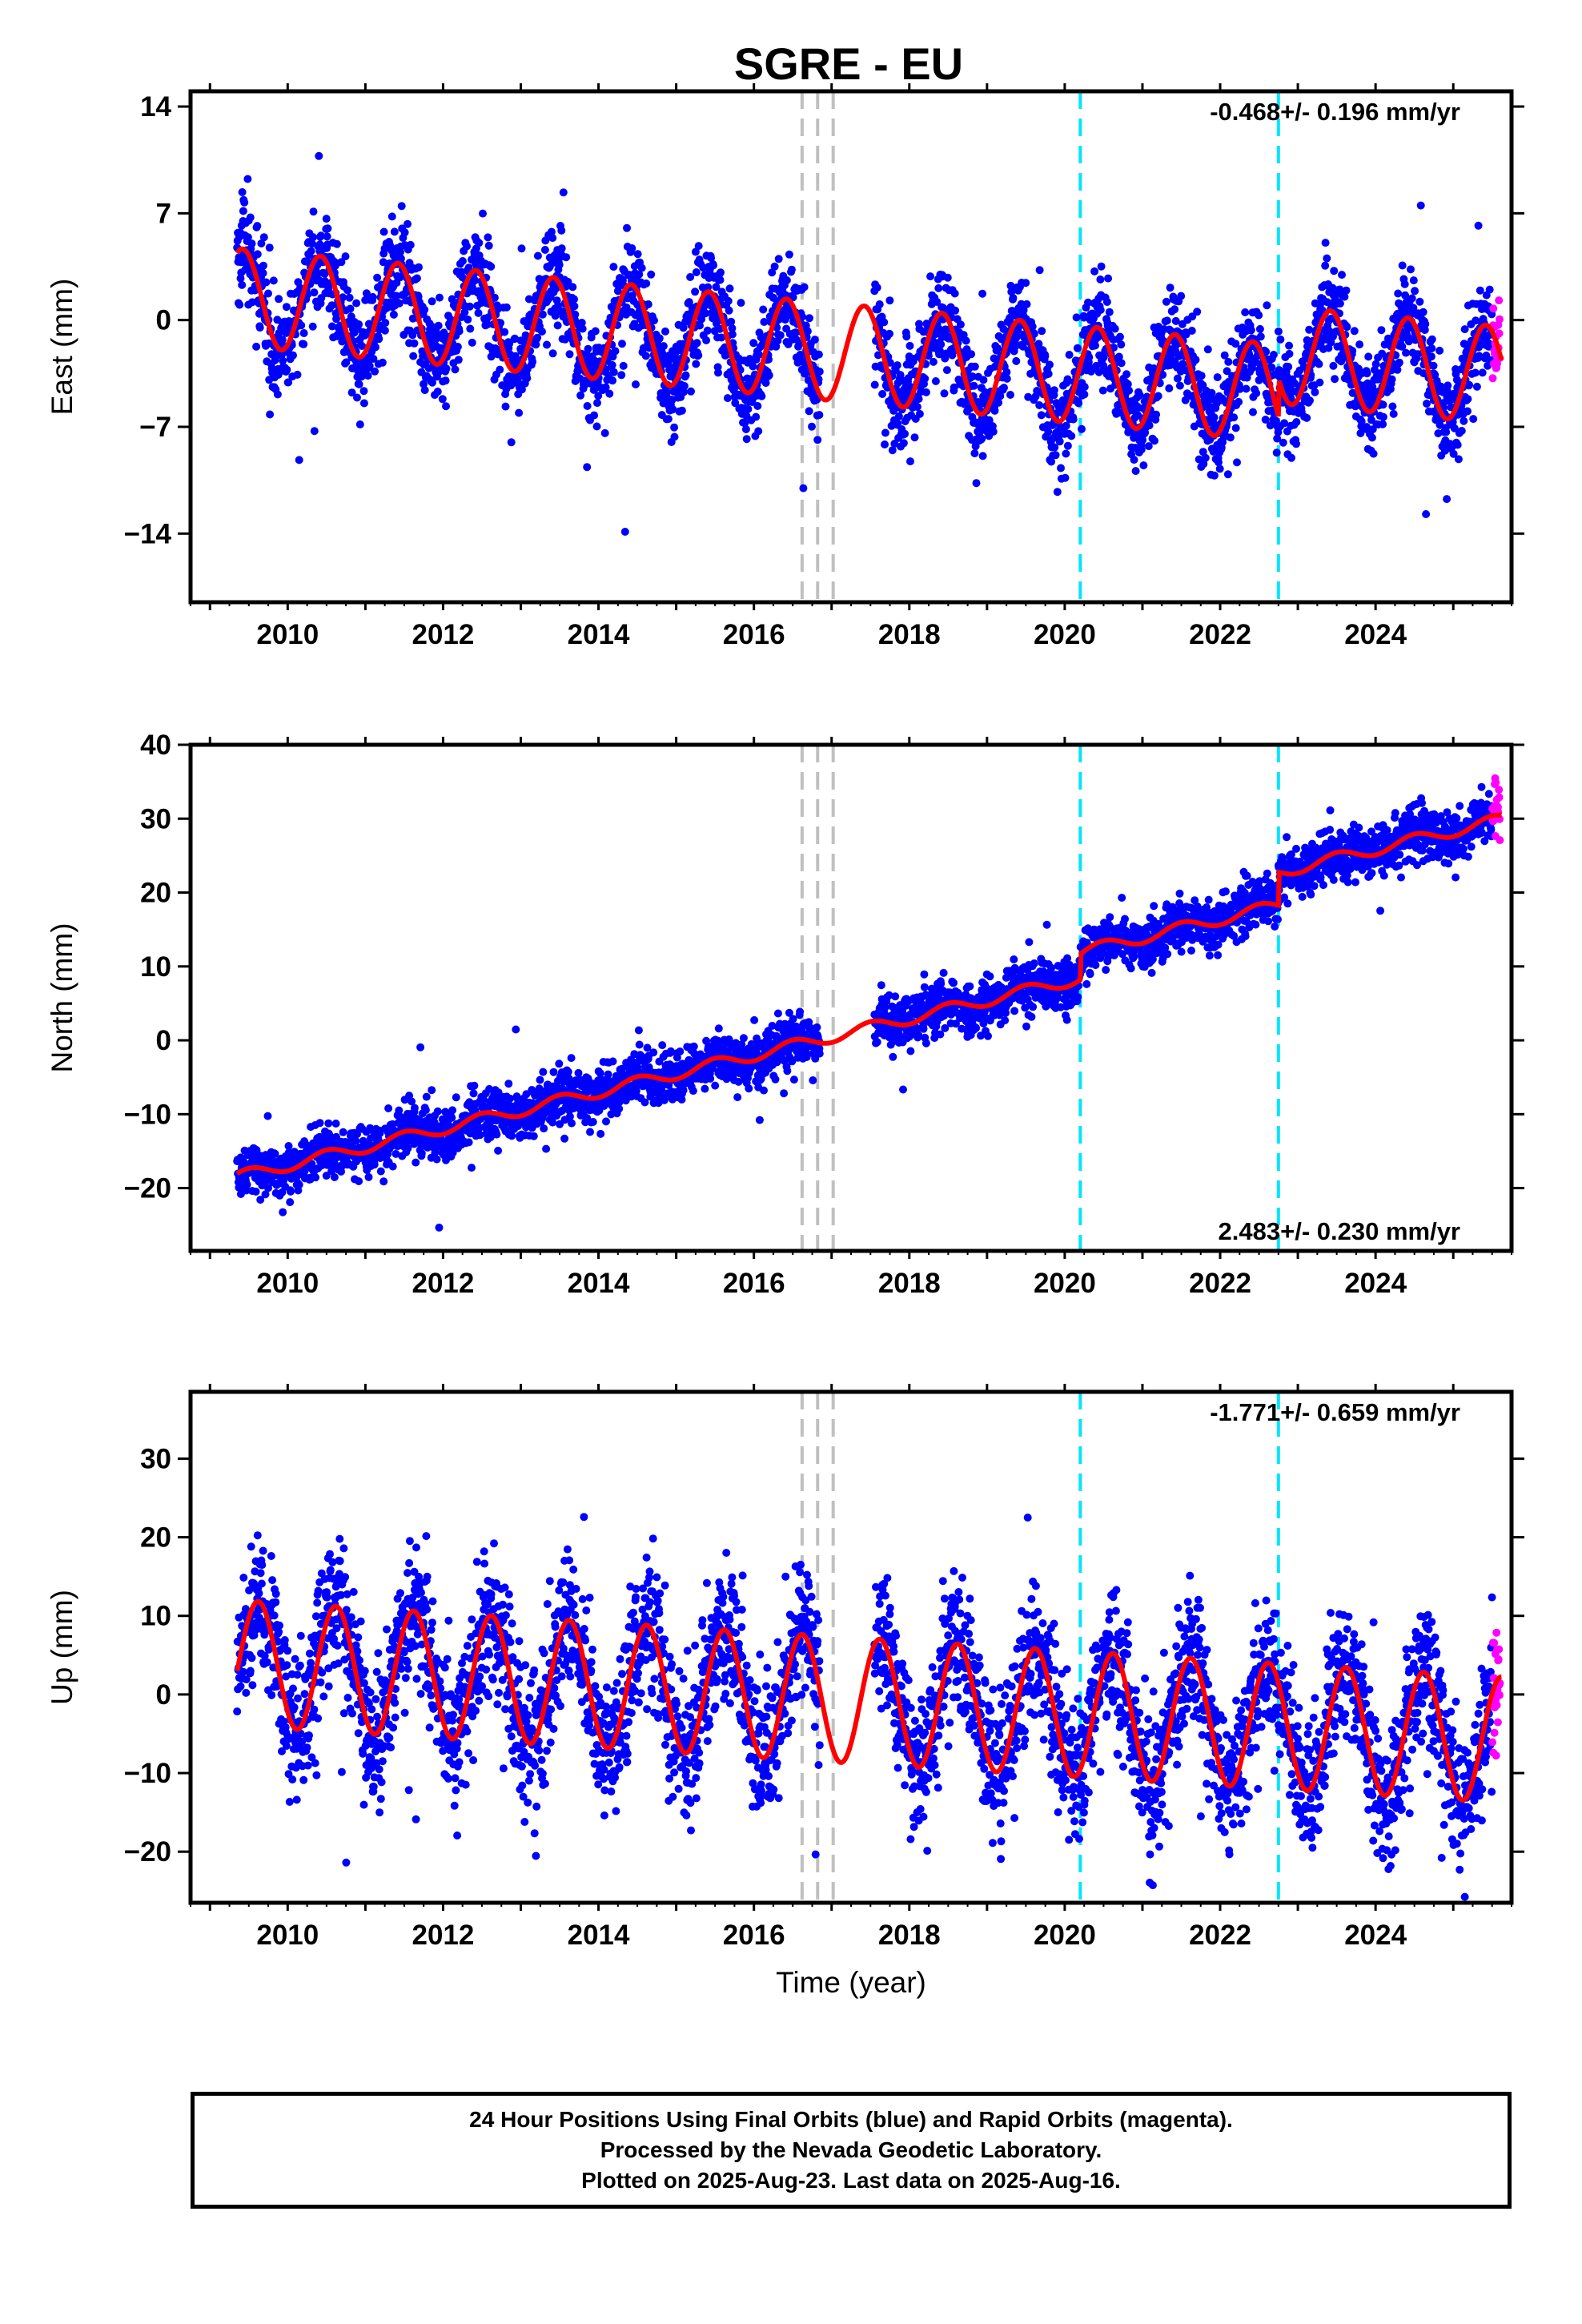 The image size is (1582, 2324). Describe the element at coordinates (1065, 634) in the screenshot. I see `x-tick-label: 2020` at that location.